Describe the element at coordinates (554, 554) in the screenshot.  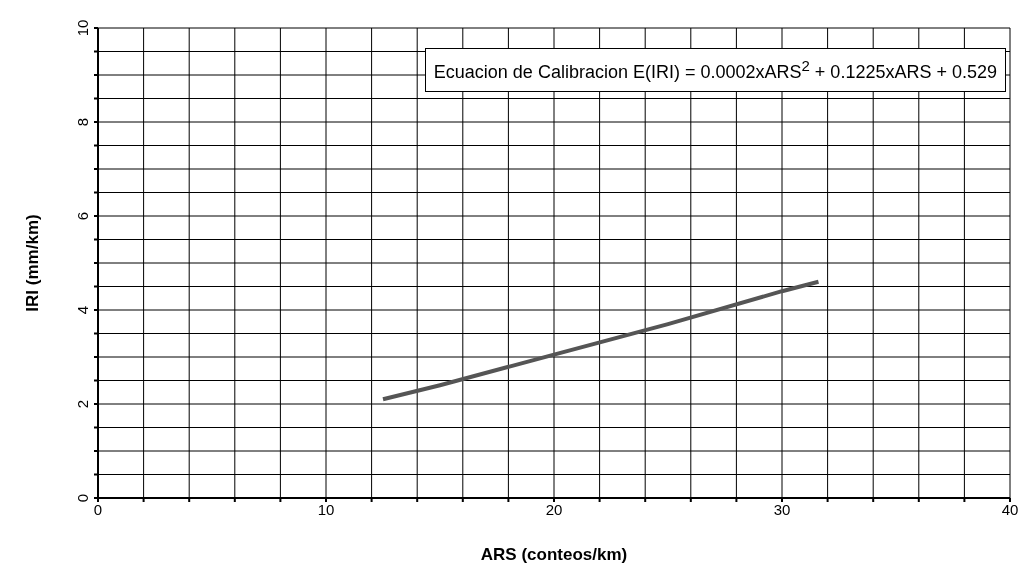
I see `x-axis-title: ARS (conteos/km)` at that location.